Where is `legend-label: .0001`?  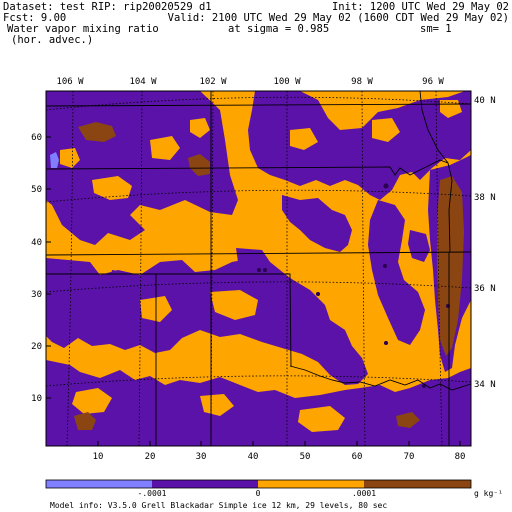 legend-label: .0001 is located at coordinates (364, 493).